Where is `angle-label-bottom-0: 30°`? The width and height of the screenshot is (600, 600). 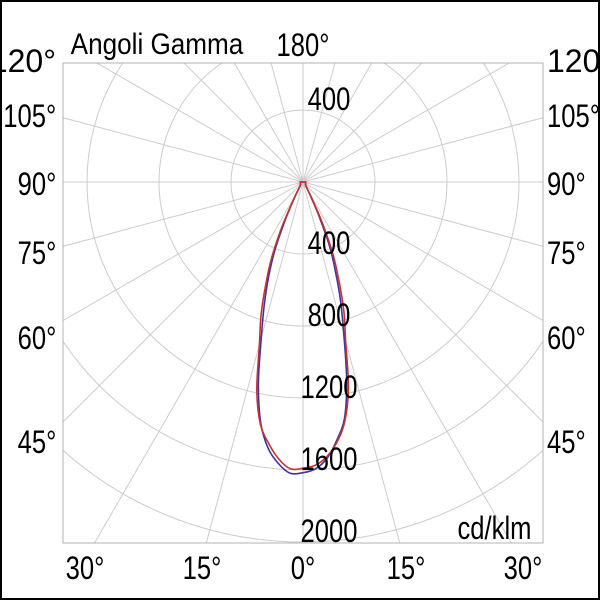 angle-label-bottom-0: 30° is located at coordinates (85, 568).